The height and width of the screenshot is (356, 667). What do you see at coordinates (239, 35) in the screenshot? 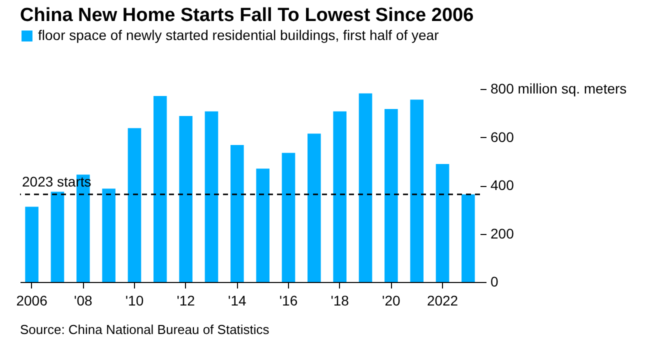
I see `legend-label: floor space of newly started residential buildings, first half of year` at bounding box center [239, 35].